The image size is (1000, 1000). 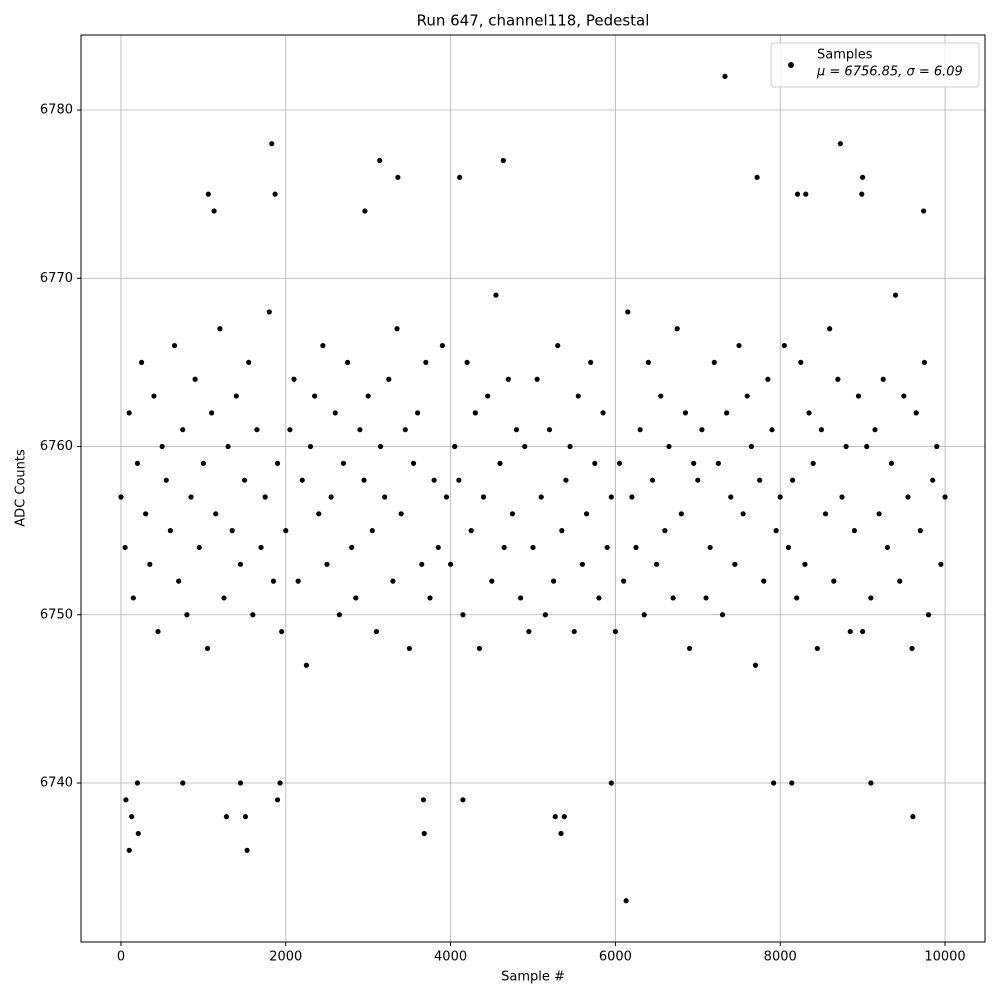 What do you see at coordinates (56, 783) in the screenshot?
I see `y-tick-label: 6740` at bounding box center [56, 783].